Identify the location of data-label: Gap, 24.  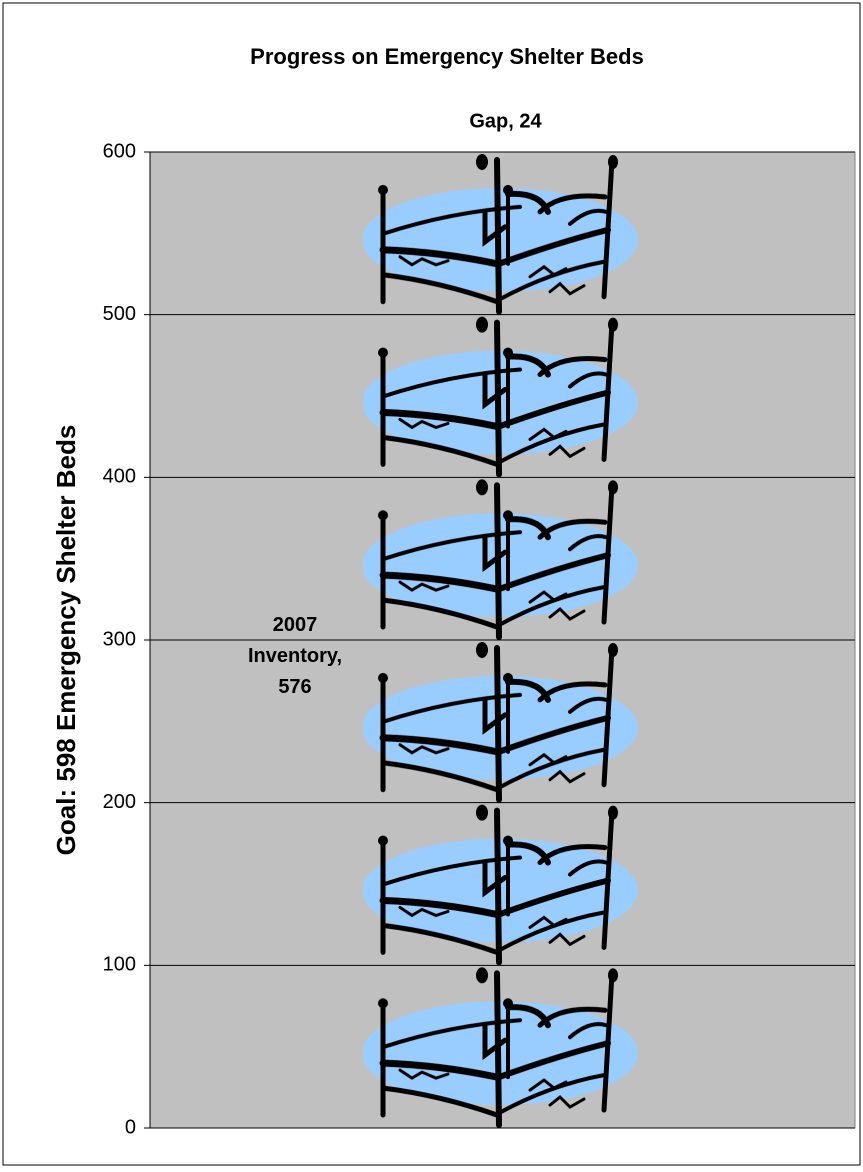
(505, 121).